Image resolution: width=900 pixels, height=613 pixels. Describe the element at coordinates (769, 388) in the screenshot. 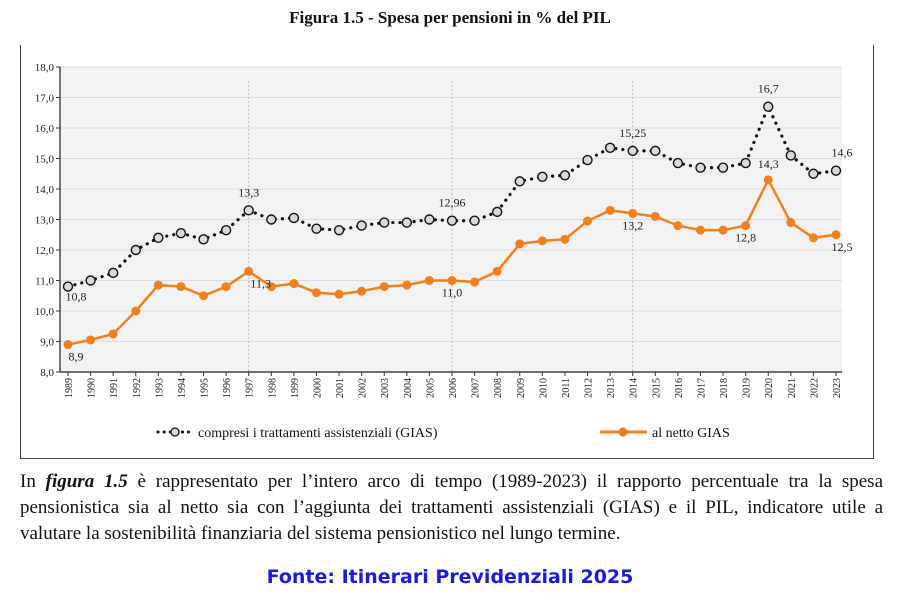

I see `x-tick-label: 2020` at that location.